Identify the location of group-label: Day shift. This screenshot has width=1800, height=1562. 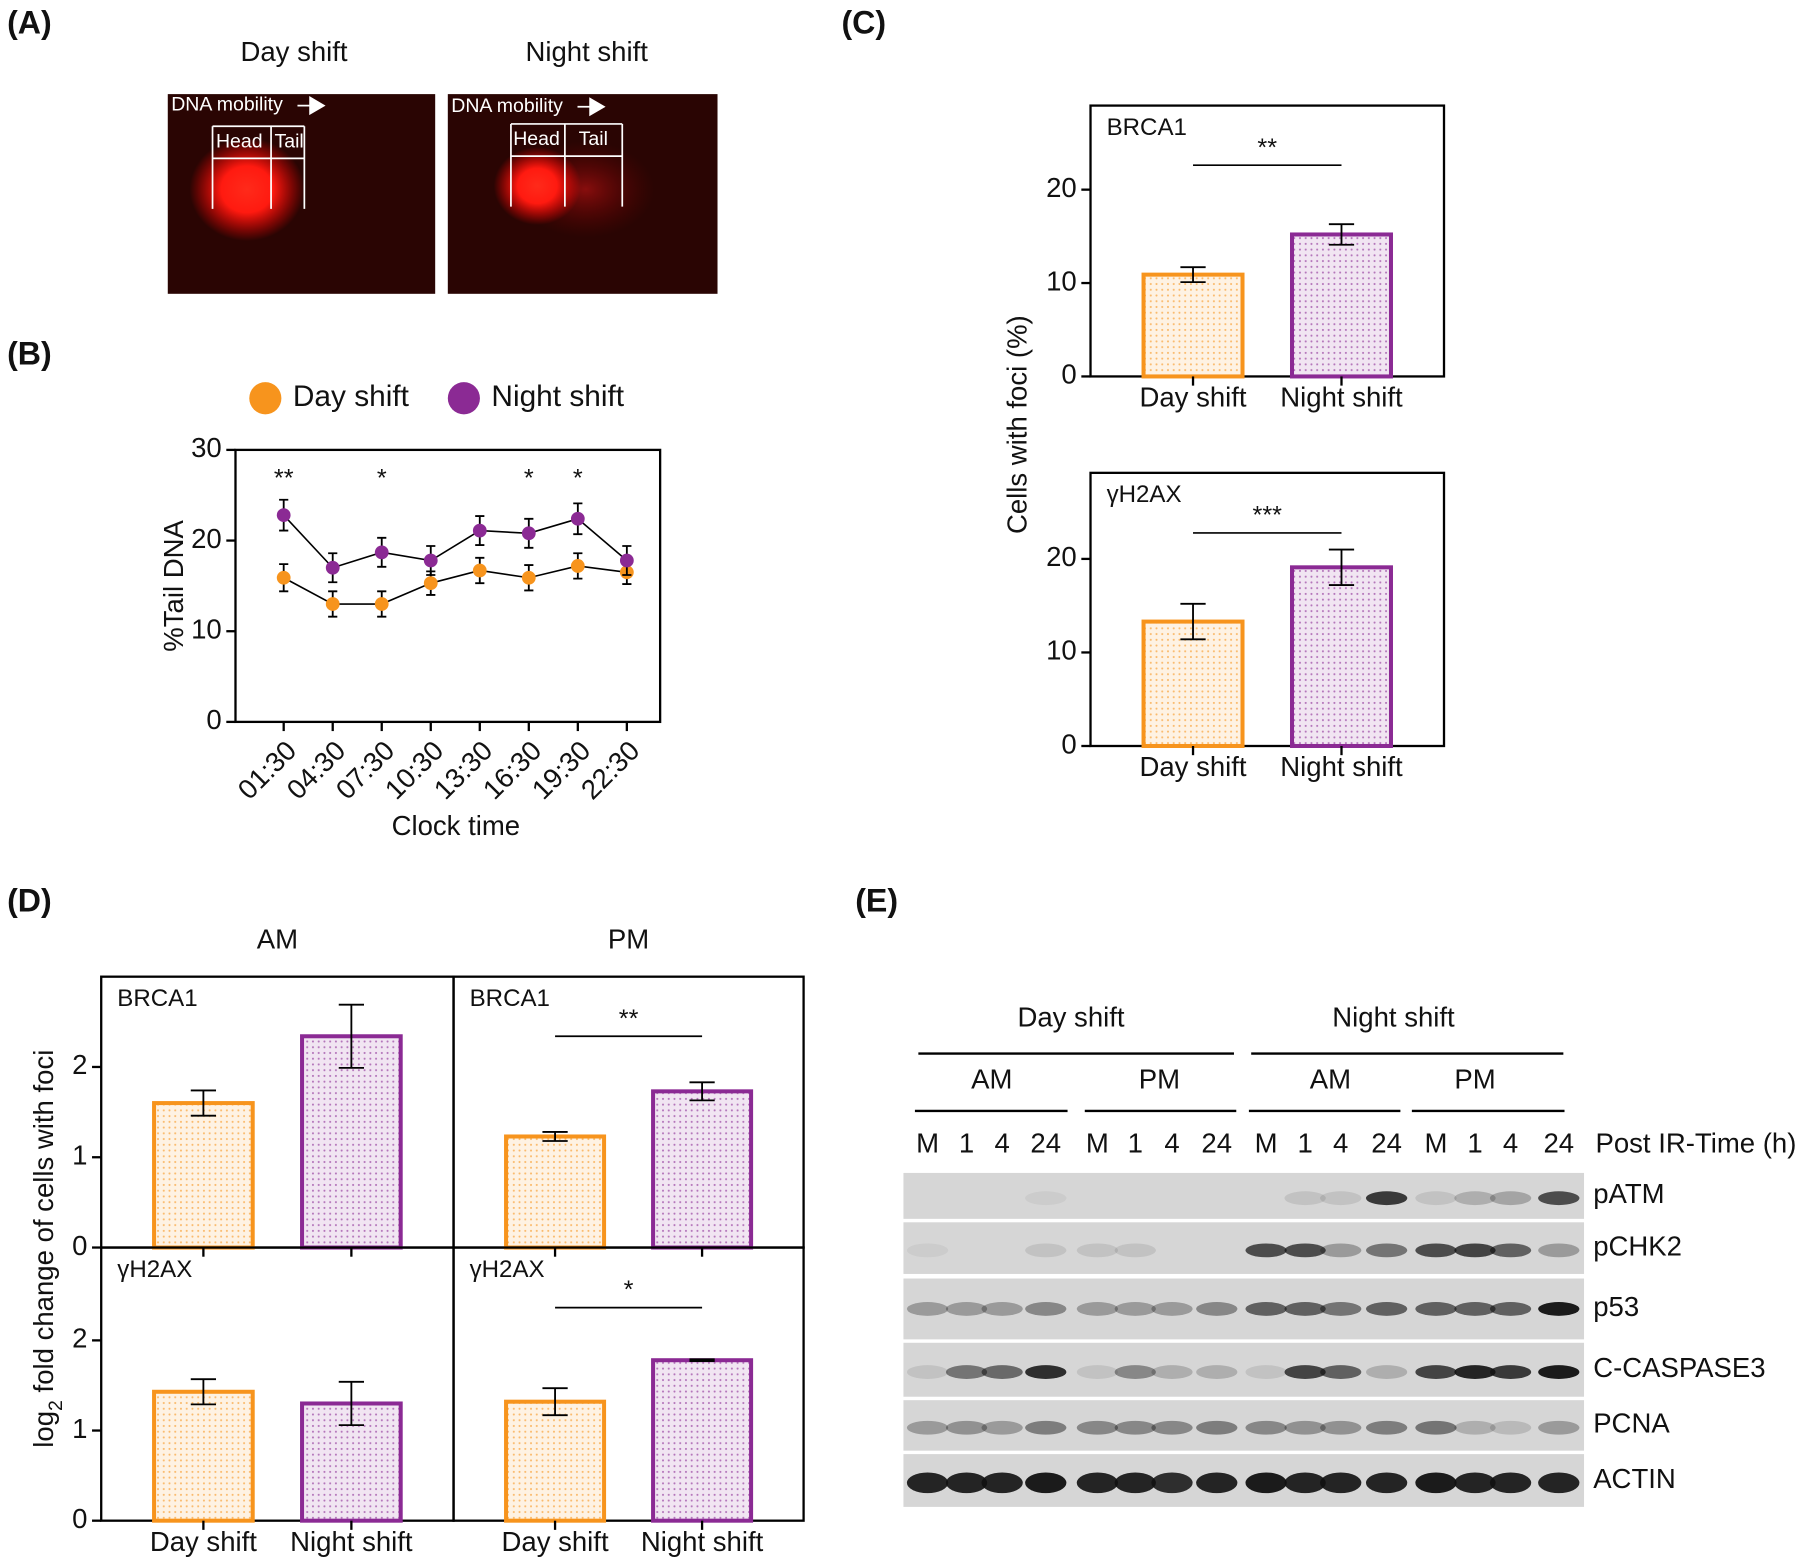
(1070, 1016).